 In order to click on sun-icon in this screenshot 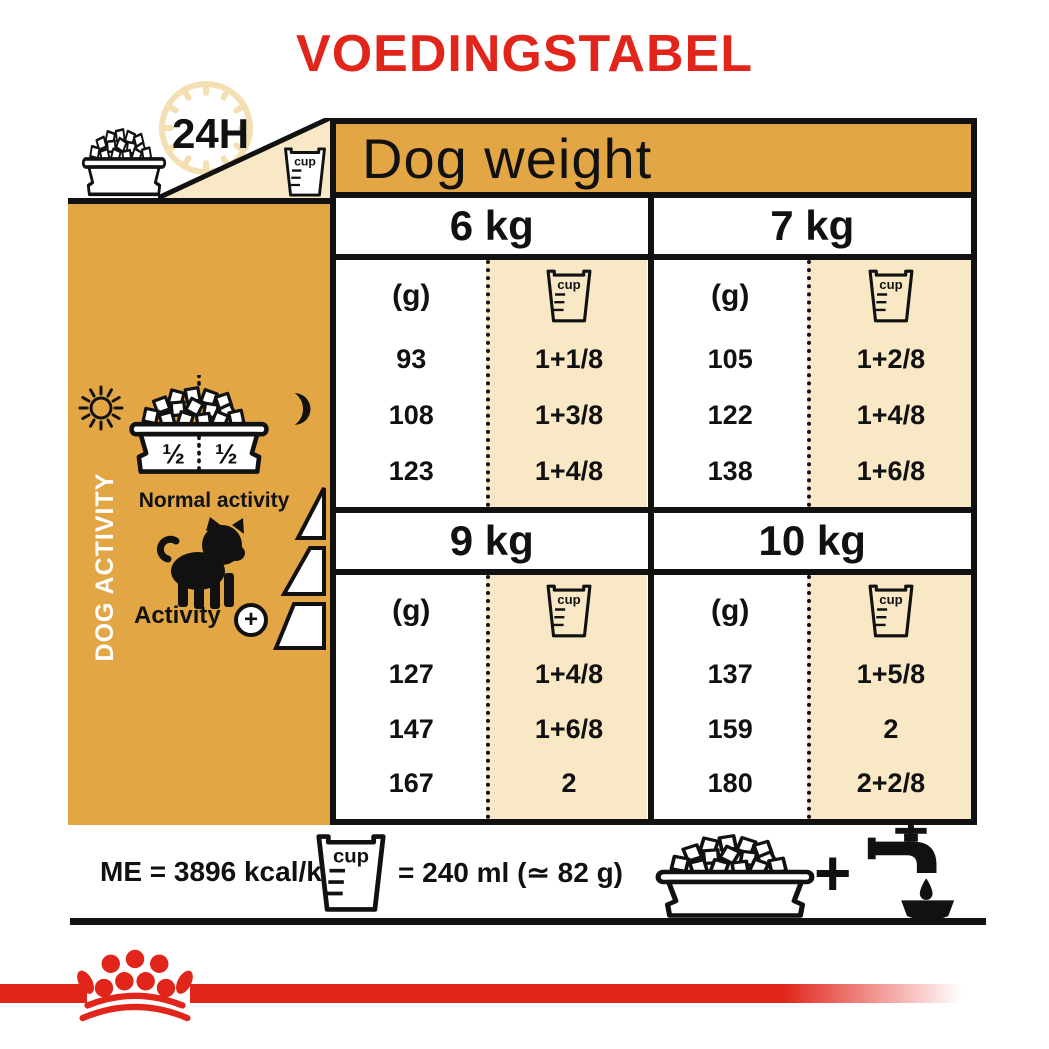, I will do `click(101, 408)`.